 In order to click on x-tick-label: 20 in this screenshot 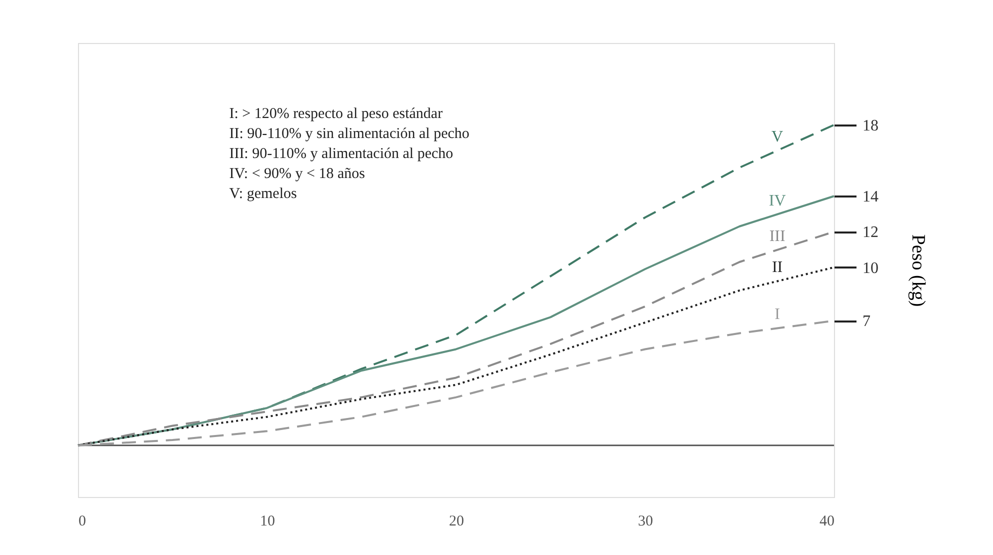, I will do `click(456, 522)`.